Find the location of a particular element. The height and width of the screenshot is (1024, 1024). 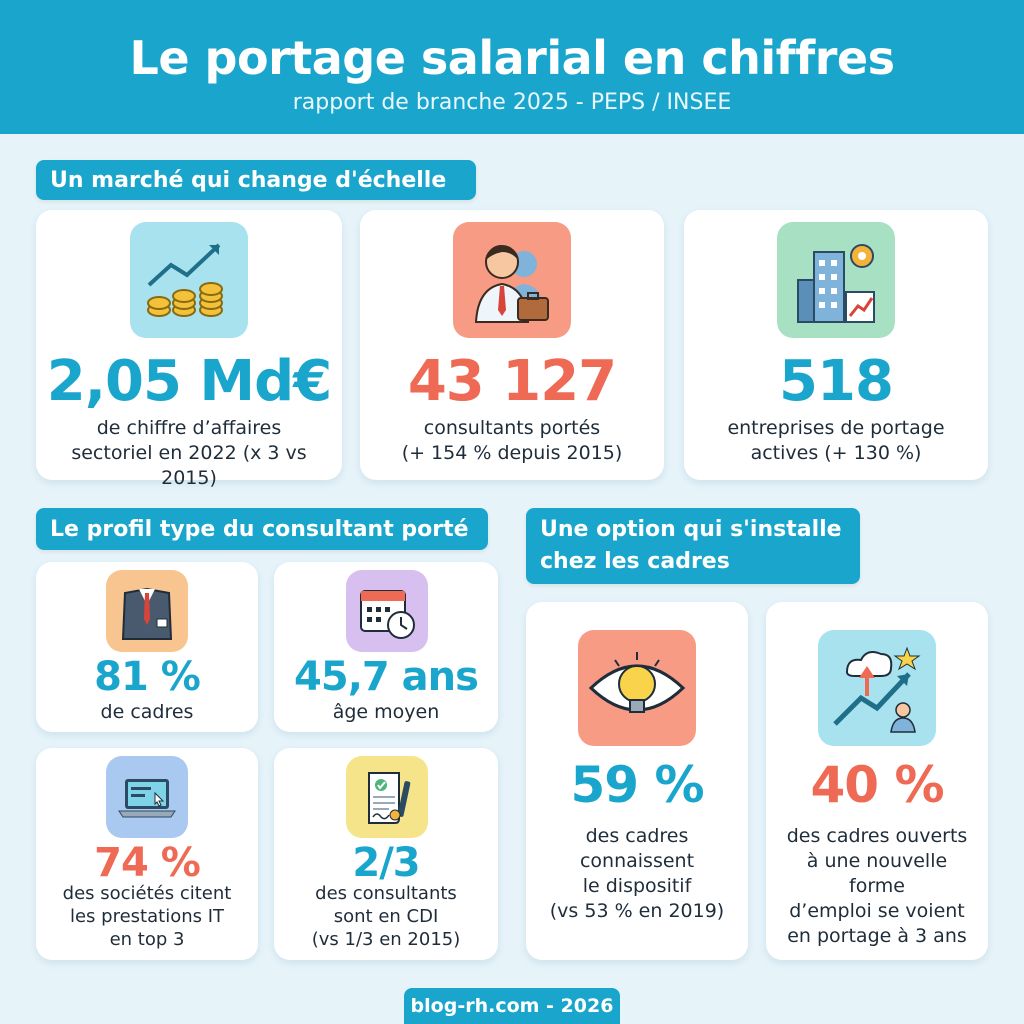

euro-growth-icon is located at coordinates (189, 280).